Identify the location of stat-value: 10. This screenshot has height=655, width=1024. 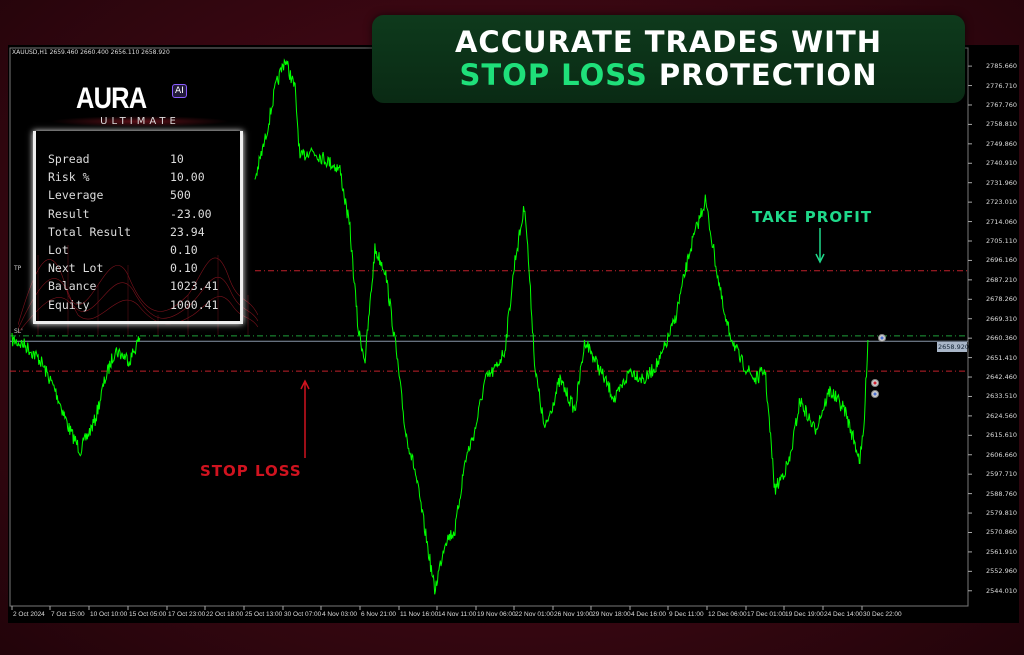
(177, 159).